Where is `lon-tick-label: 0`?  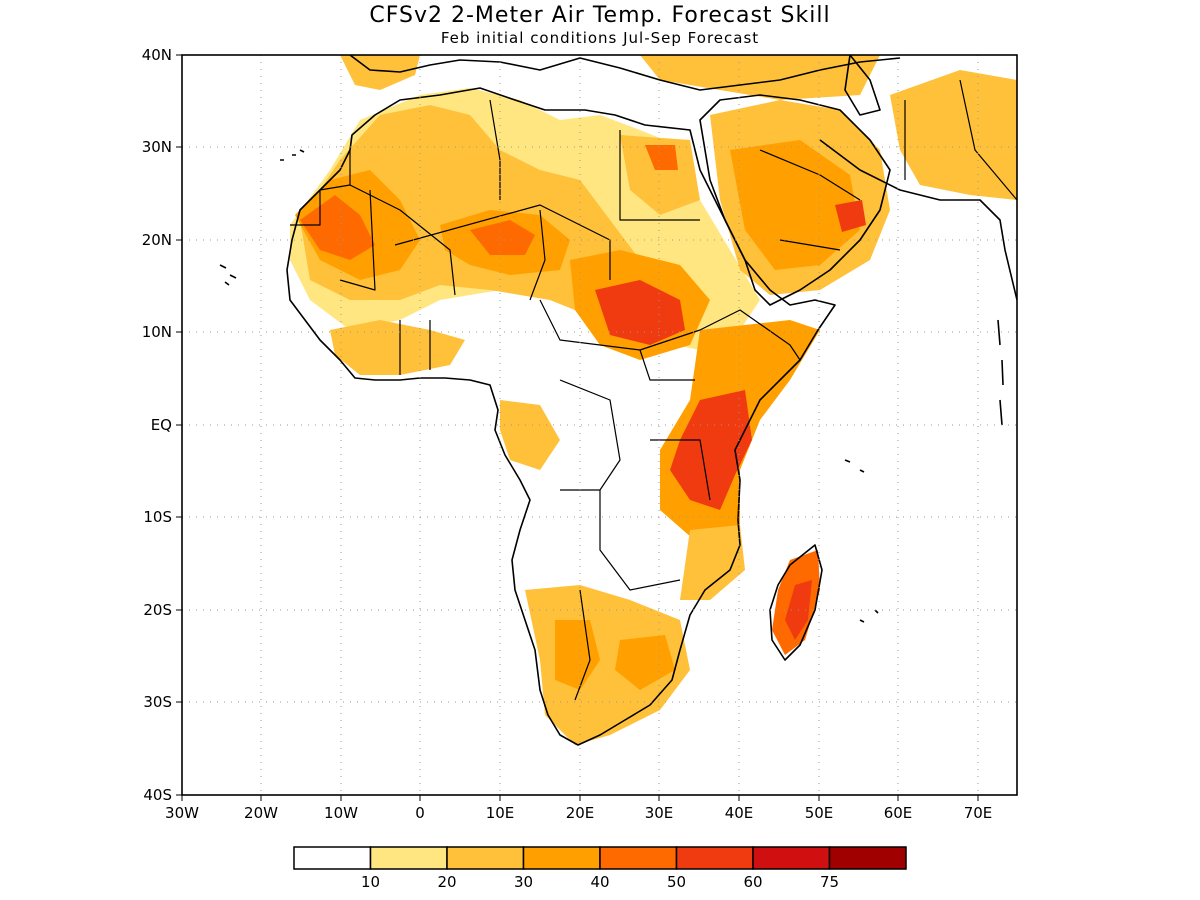
lon-tick-label: 0 is located at coordinates (420, 813).